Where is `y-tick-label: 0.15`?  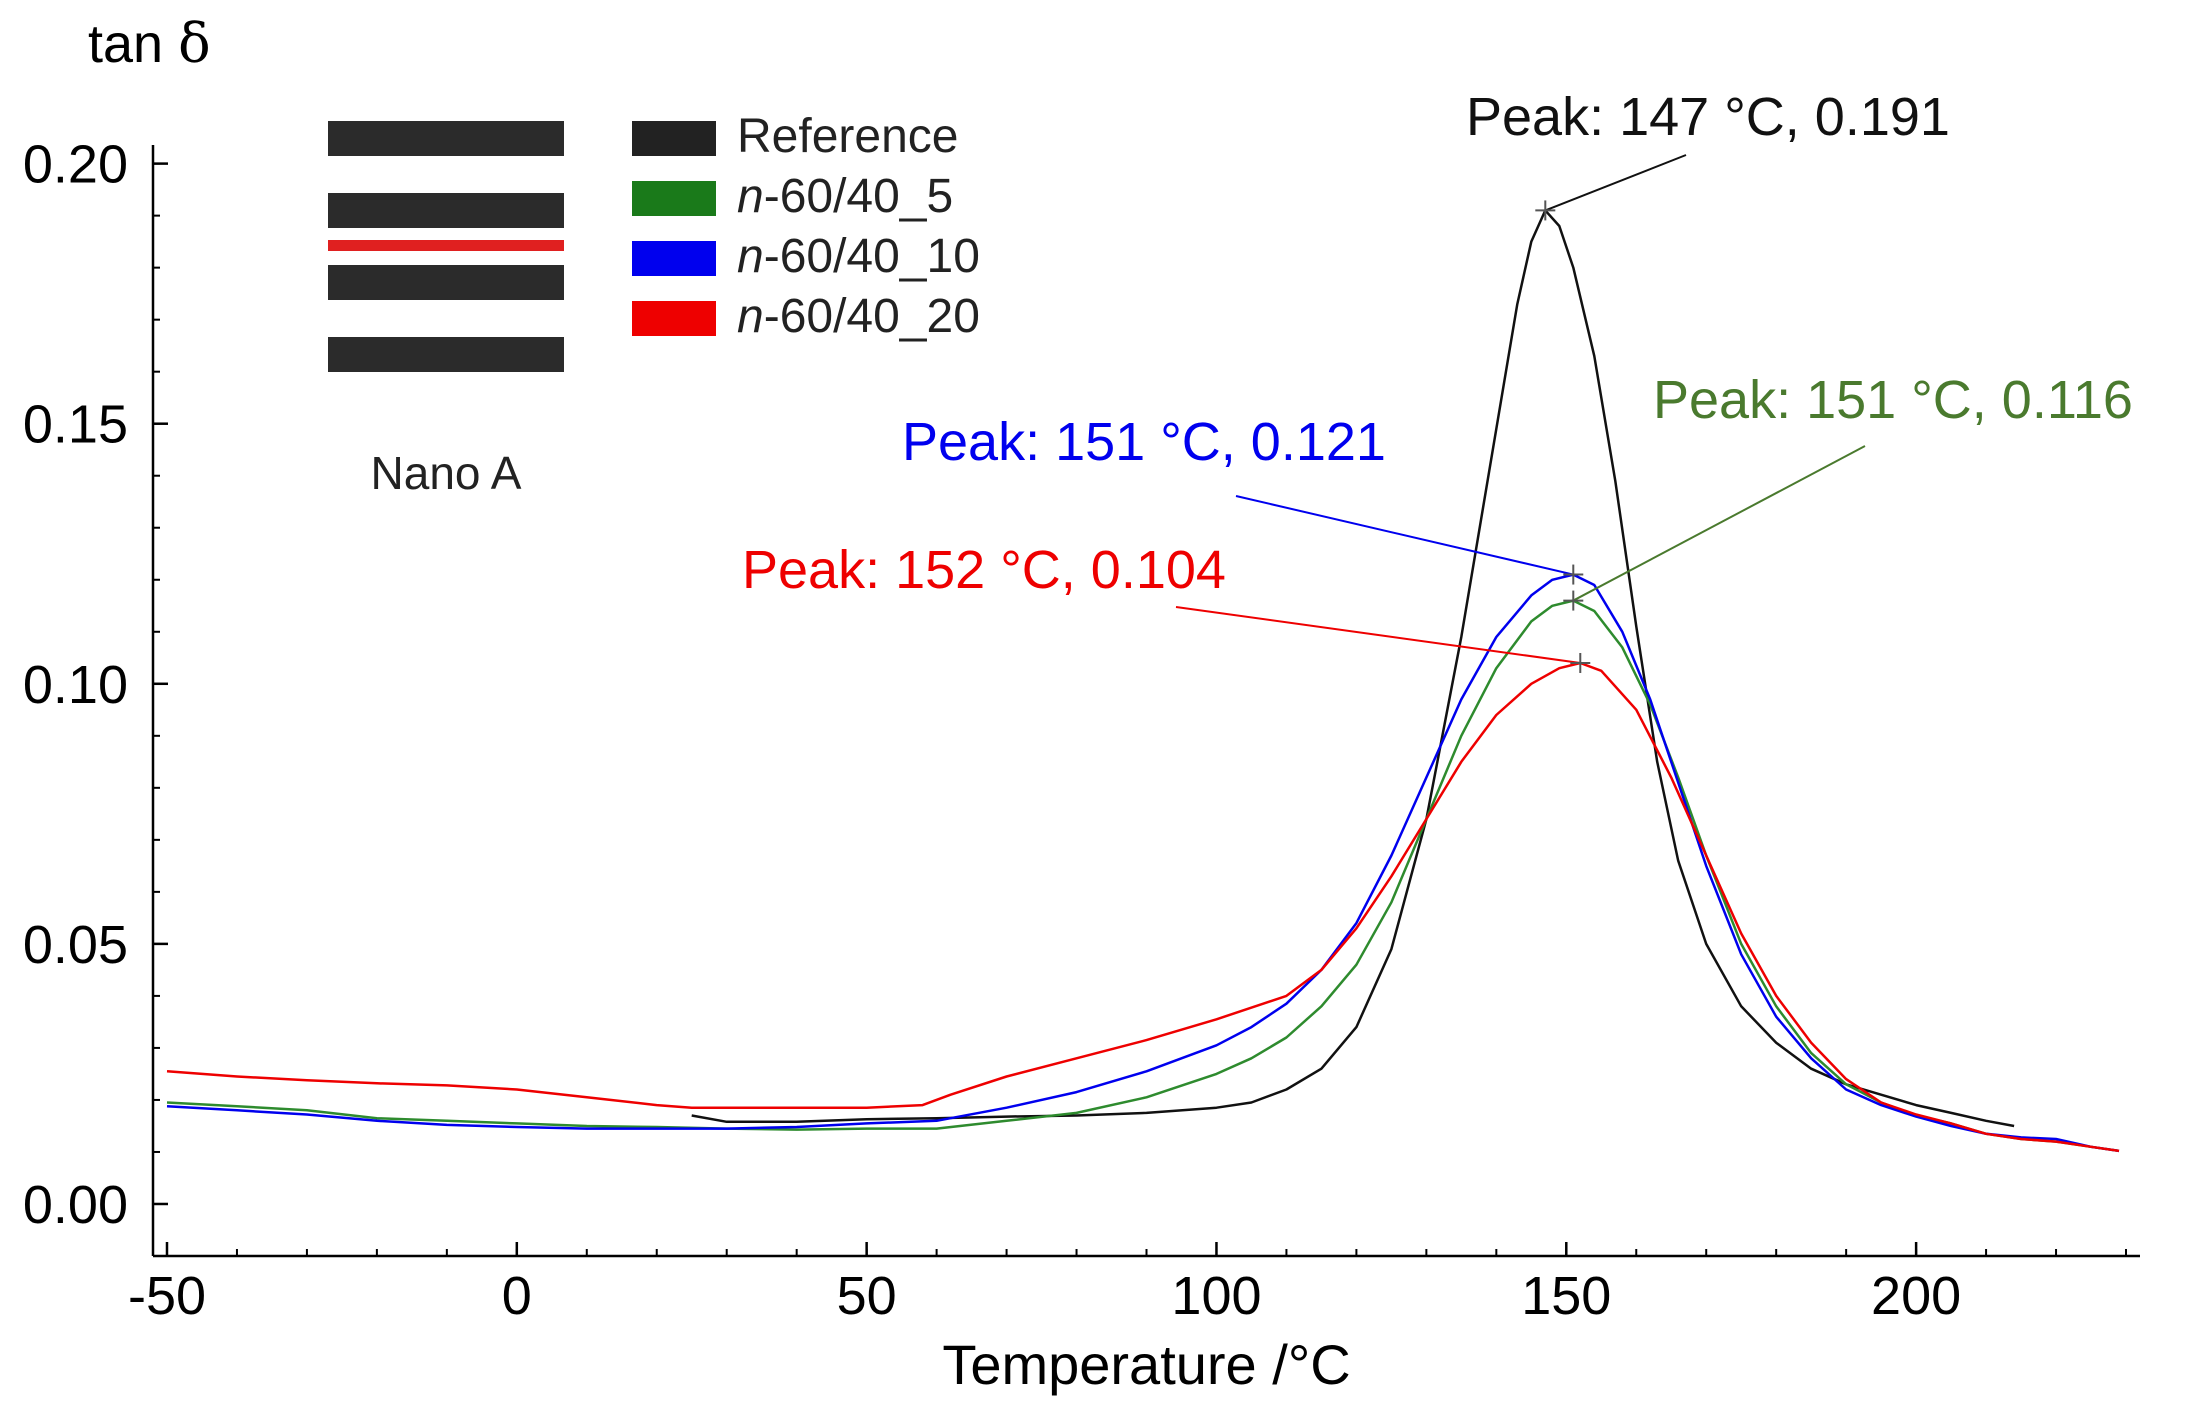 y-tick-label: 0.15 is located at coordinates (75, 425).